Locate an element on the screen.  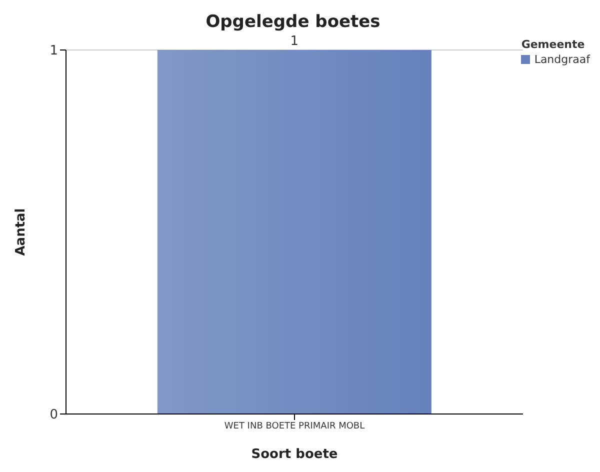
y-tick-label: 0 is located at coordinates (54, 415).